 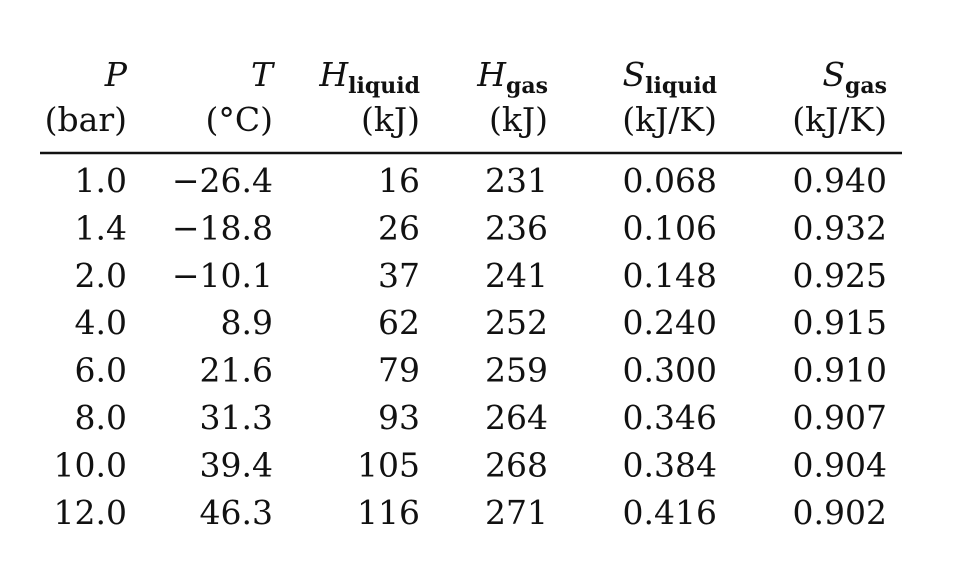 I want to click on cell: 46.3, so click(x=236, y=512).